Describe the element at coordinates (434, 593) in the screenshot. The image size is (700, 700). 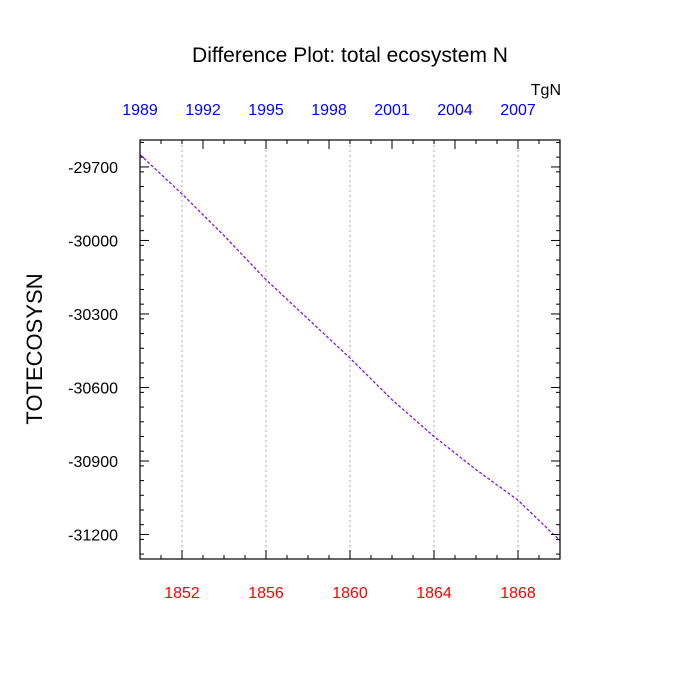
I see `x-tick-label: 1864` at that location.